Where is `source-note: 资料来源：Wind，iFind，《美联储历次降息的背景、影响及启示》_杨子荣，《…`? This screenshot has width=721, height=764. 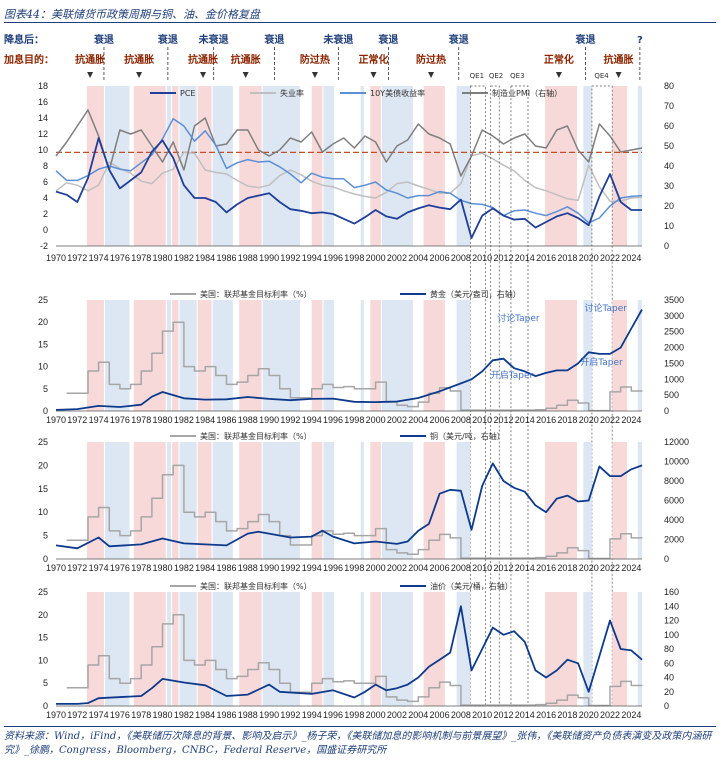
source-note: 资料来源：Wind，iFind，《美联储历次降息的背景、影响及启示》_杨子荣，《… is located at coordinates (358, 743).